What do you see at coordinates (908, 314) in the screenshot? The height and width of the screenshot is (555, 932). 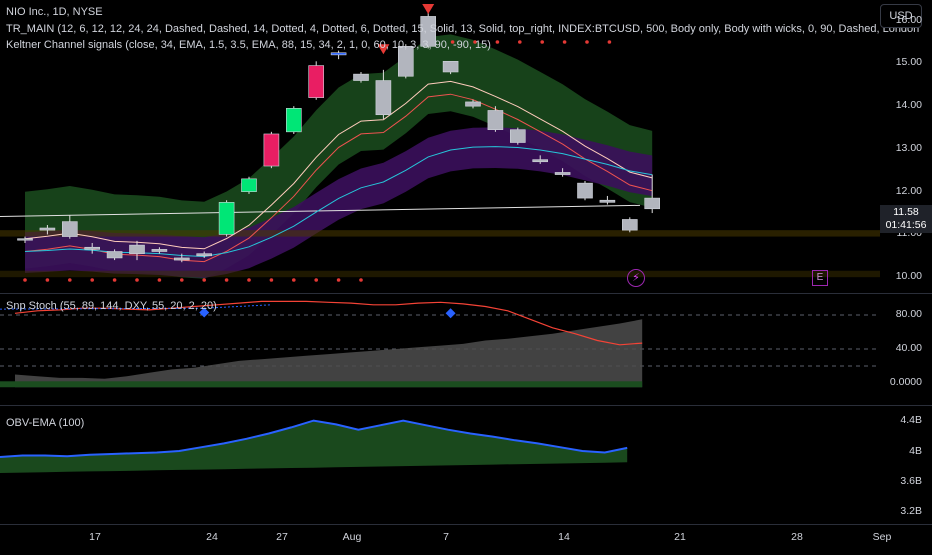 I see `stoch-axis-label: 80.00` at bounding box center [908, 314].